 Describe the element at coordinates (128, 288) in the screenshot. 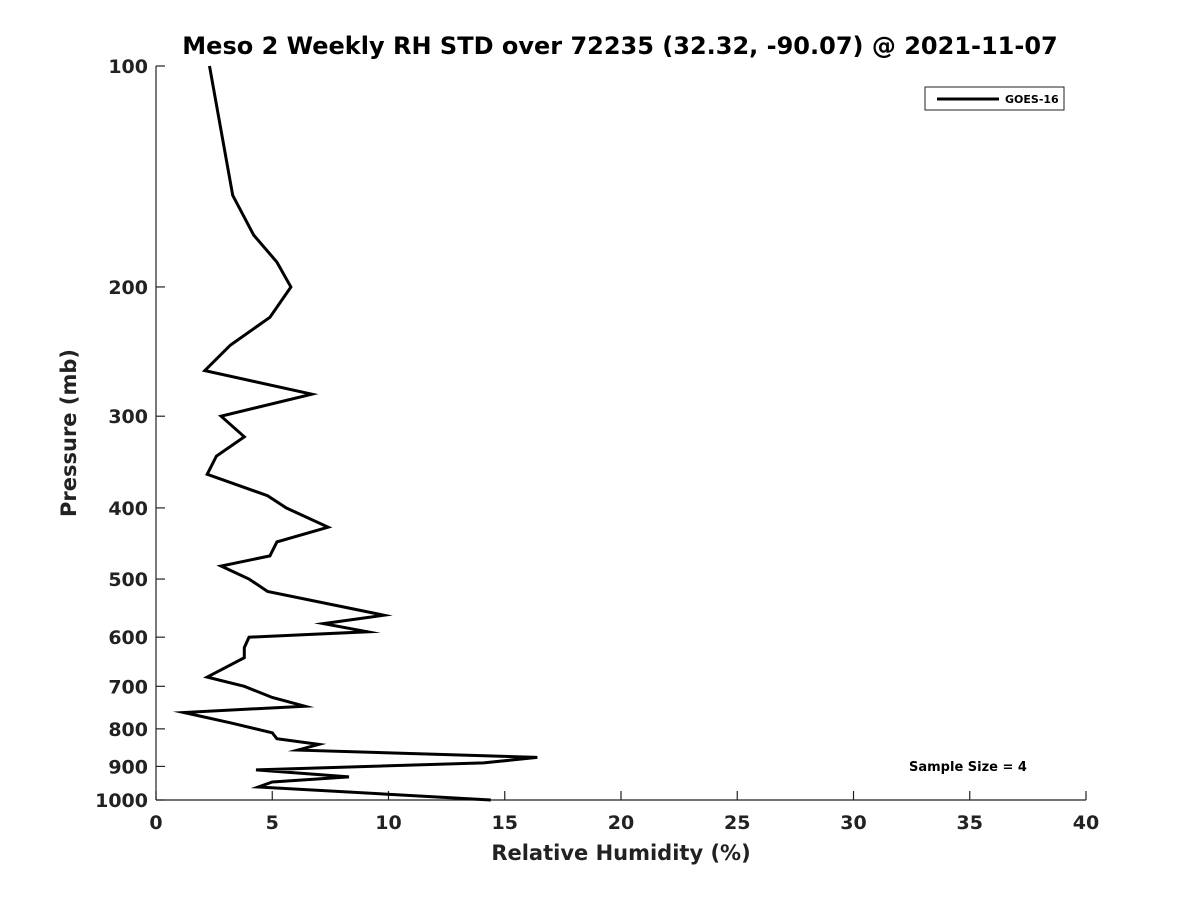

I see `y-tick-label: 200` at that location.